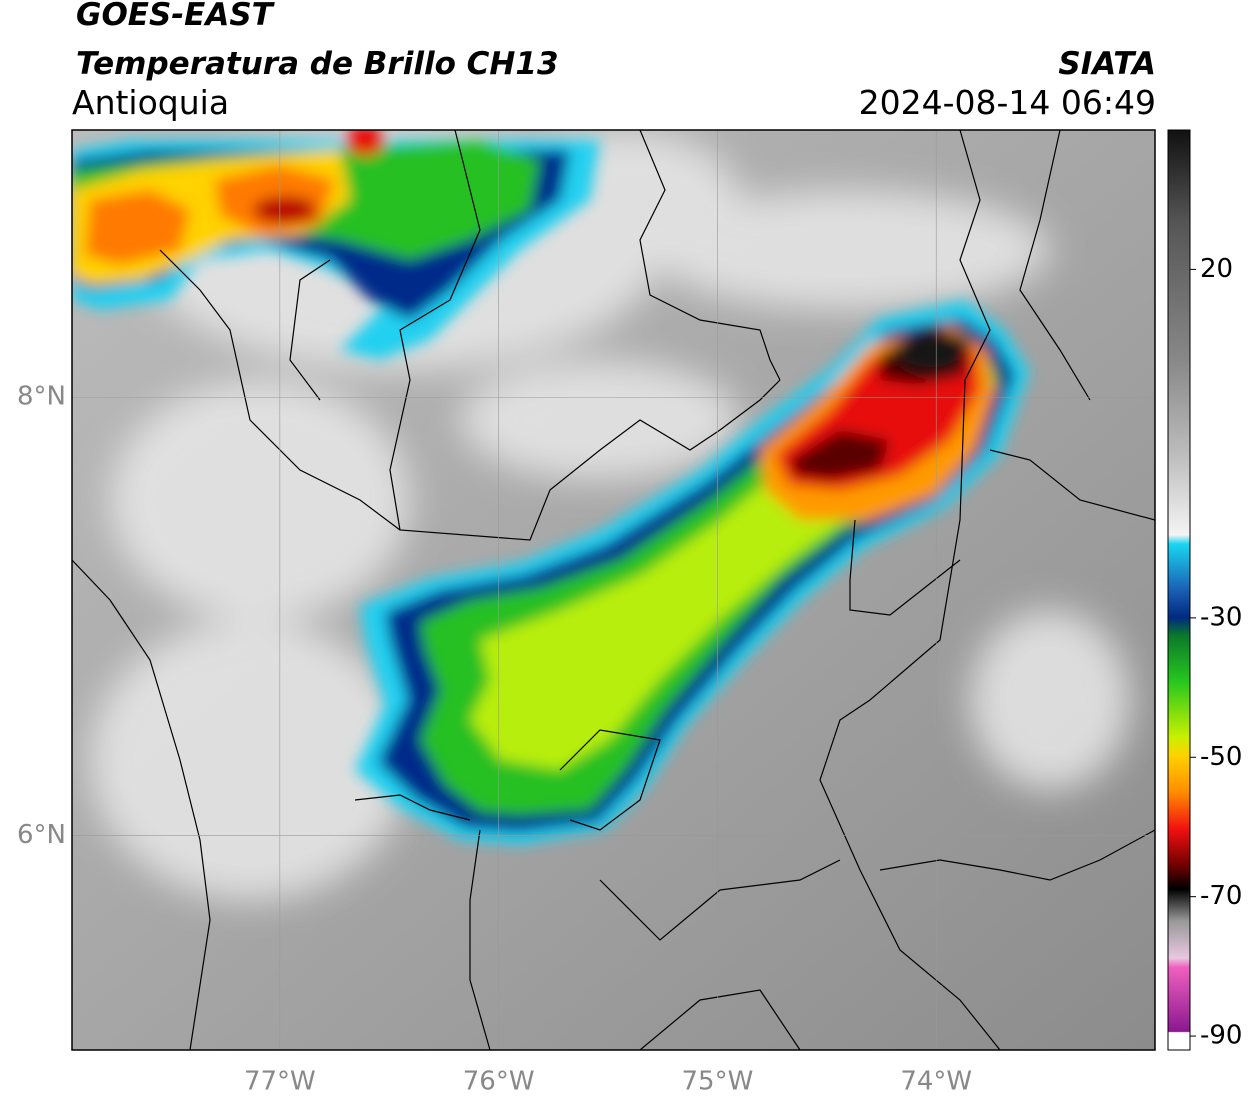 Image resolution: width=1252 pixels, height=1099 pixels. What do you see at coordinates (1216, 269) in the screenshot?
I see `colorbar-label: 20` at bounding box center [1216, 269].